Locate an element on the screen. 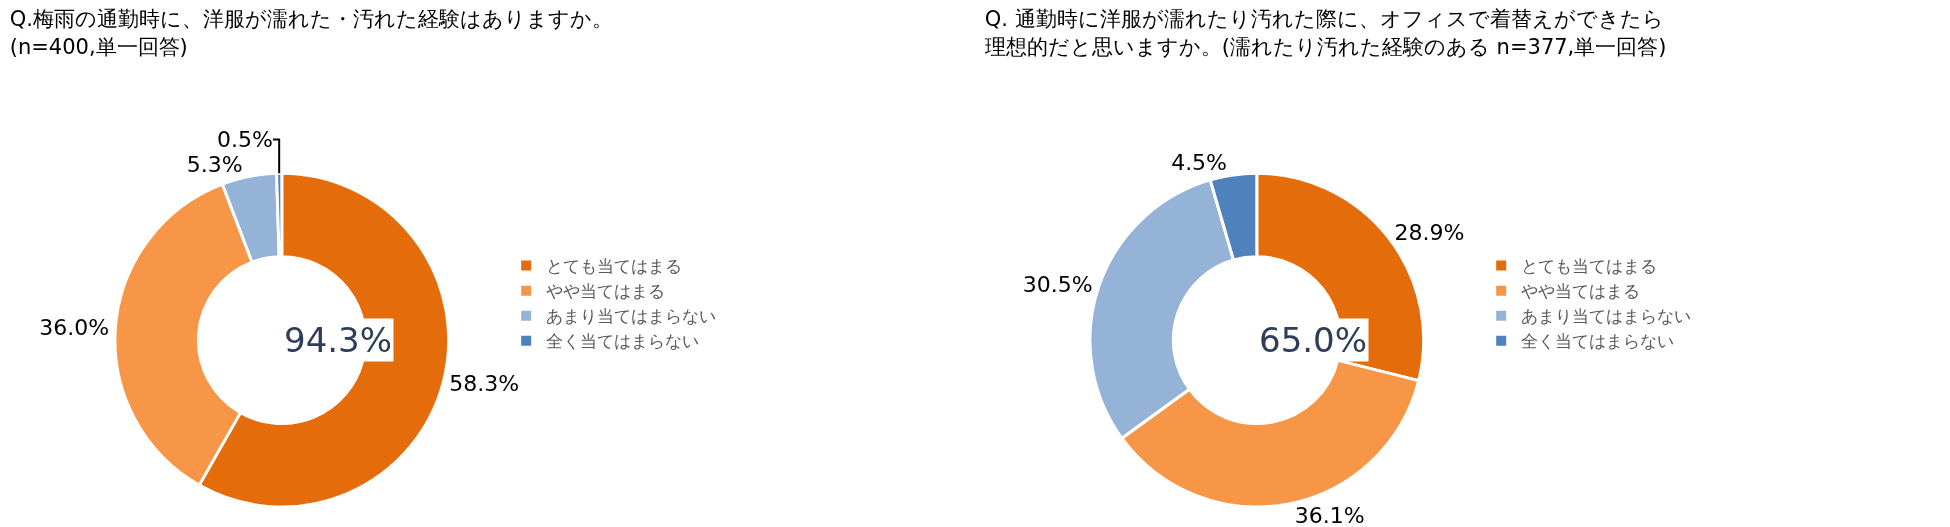  data-label: 36.0% is located at coordinates (74, 327).